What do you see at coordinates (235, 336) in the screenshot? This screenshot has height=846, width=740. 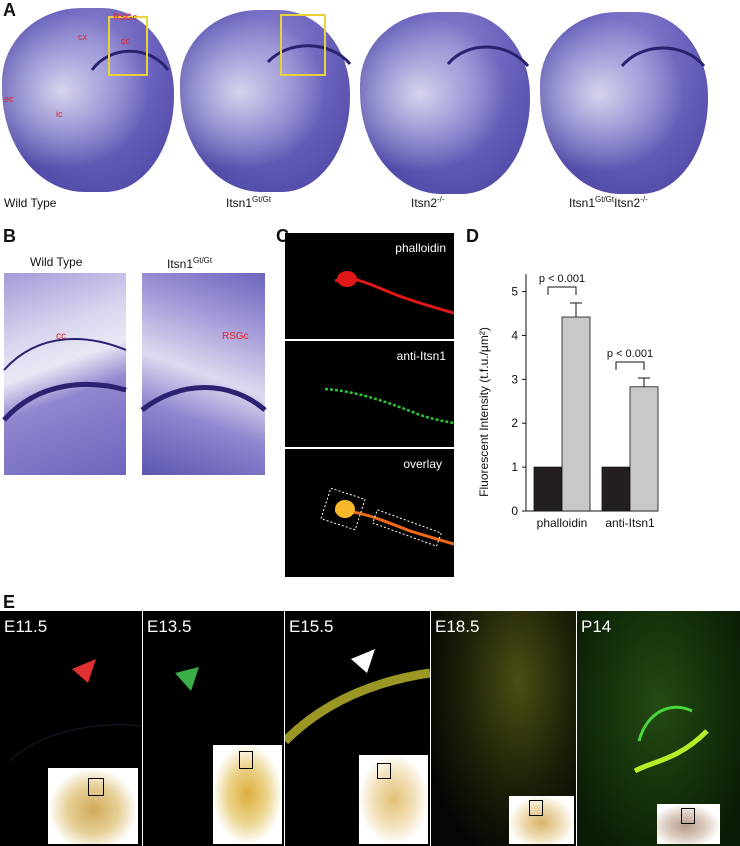 I see `label-b-rsgc: RSGc` at bounding box center [235, 336].